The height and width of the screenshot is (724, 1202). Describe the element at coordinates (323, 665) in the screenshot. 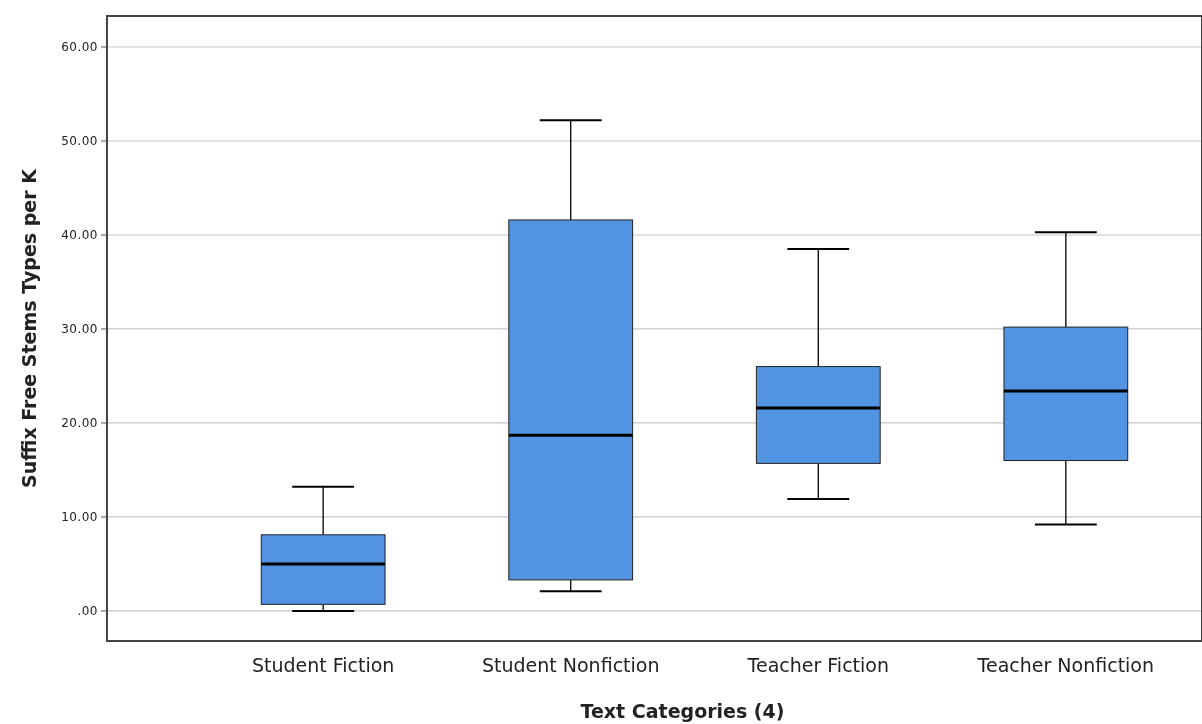

I see `x-tick-label: Student Fiction` at that location.